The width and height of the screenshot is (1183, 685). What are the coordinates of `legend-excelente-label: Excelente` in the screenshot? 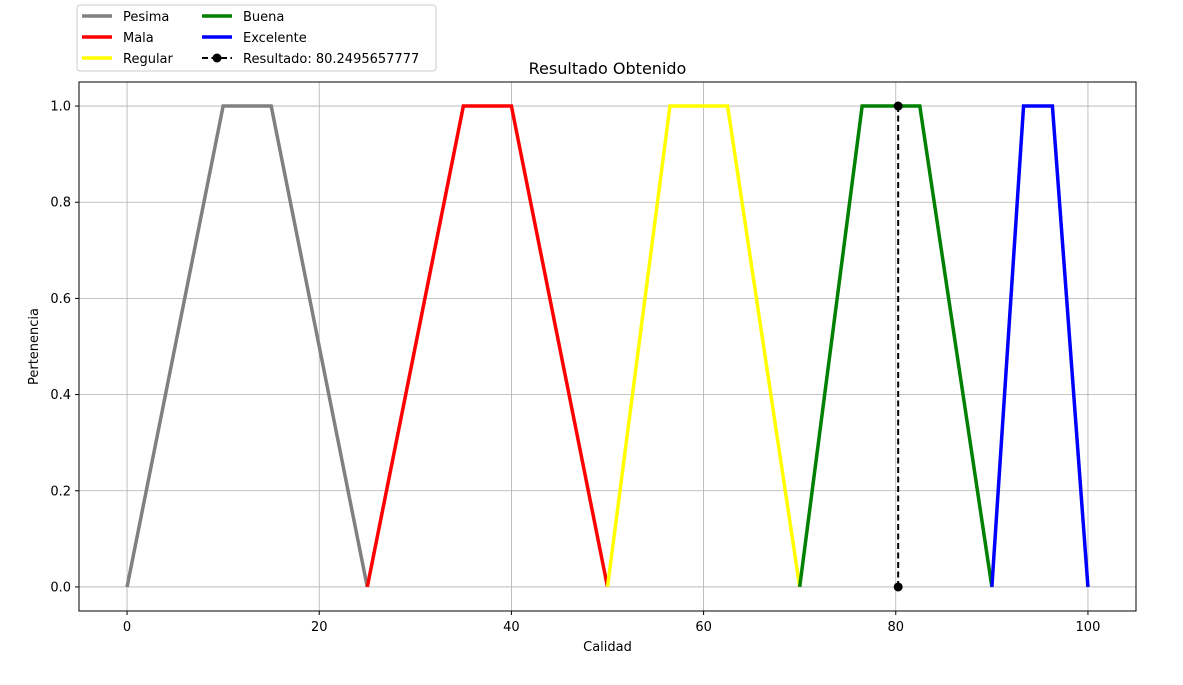 It's located at (275, 38).